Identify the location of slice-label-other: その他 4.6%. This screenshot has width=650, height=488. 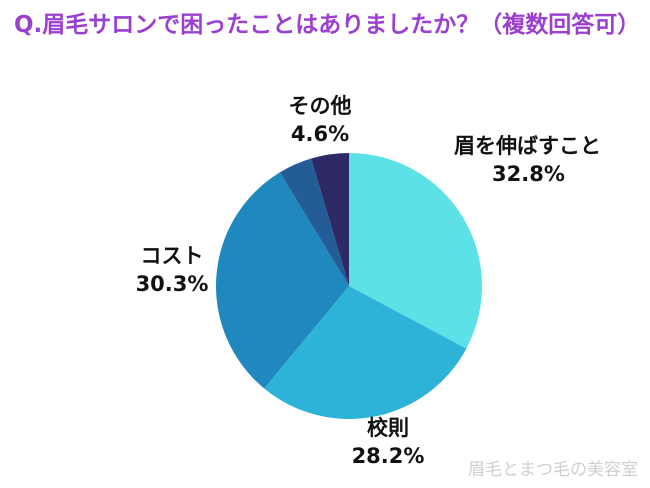
(320, 120).